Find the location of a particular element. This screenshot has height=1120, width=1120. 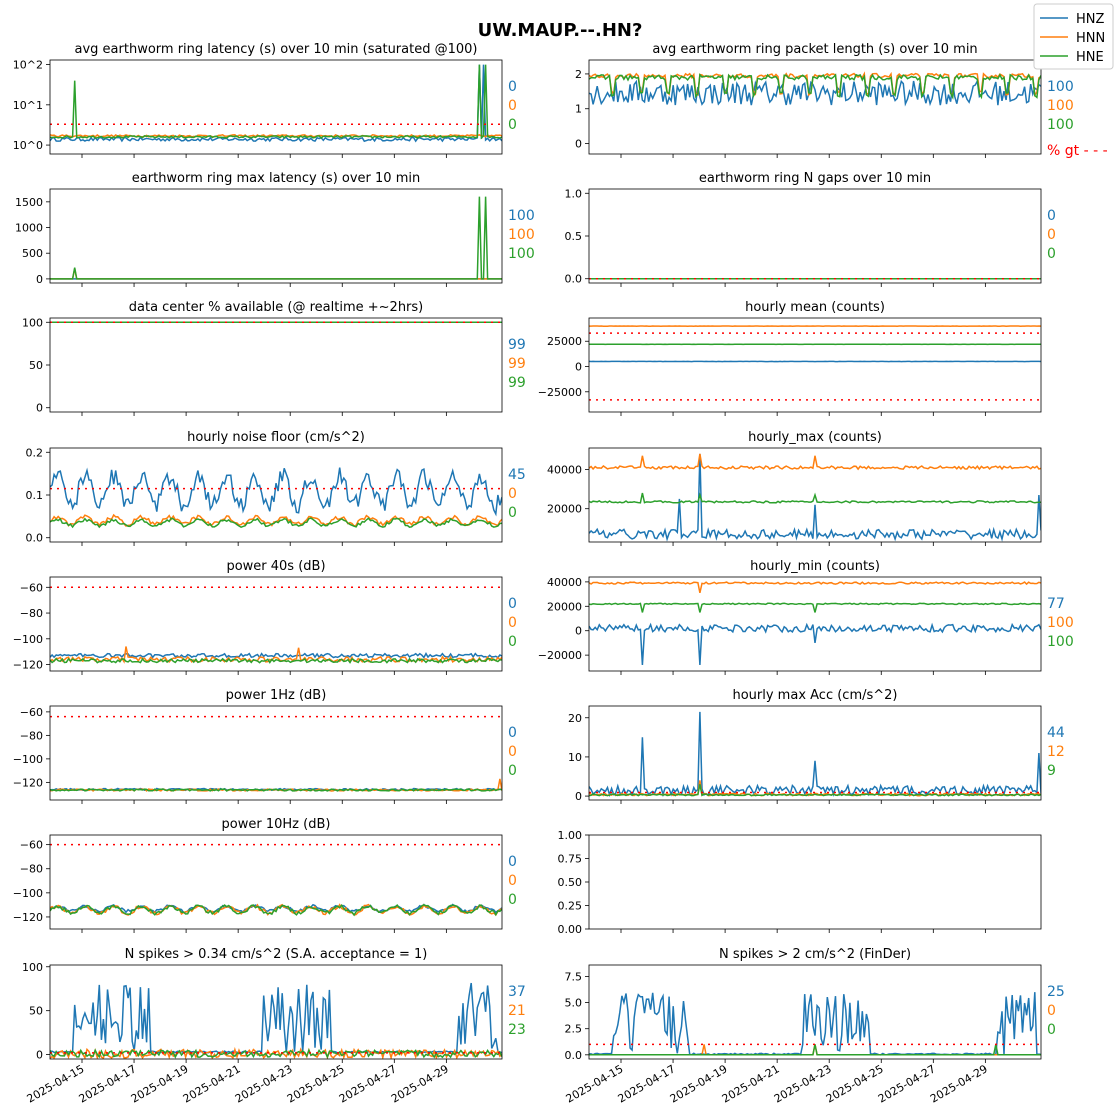

panel-title: power 1Hz (dB) is located at coordinates (276, 695).